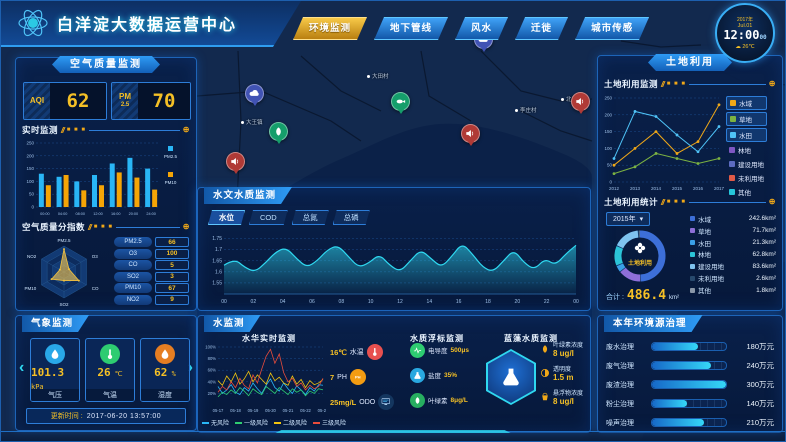  Describe the element at coordinates (541, 28) in the screenshot. I see `tab-迁徙: 迁徙` at that location.